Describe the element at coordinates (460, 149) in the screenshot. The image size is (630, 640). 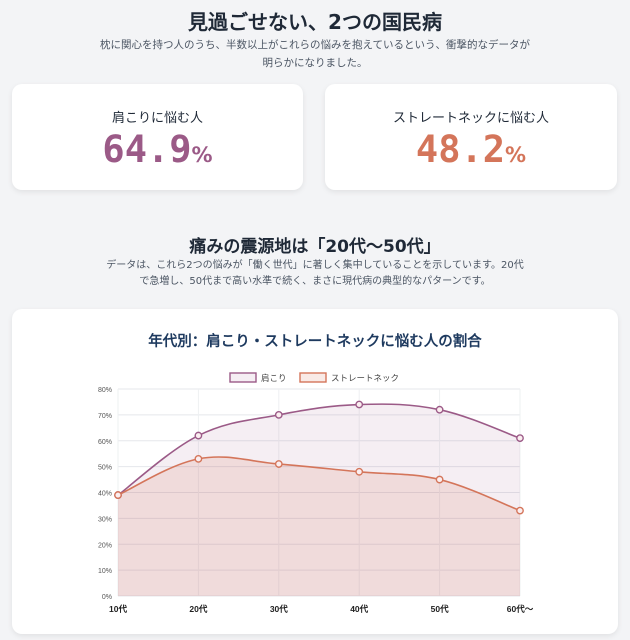
I see `stat-number-straight-neck: 48.2` at that location.